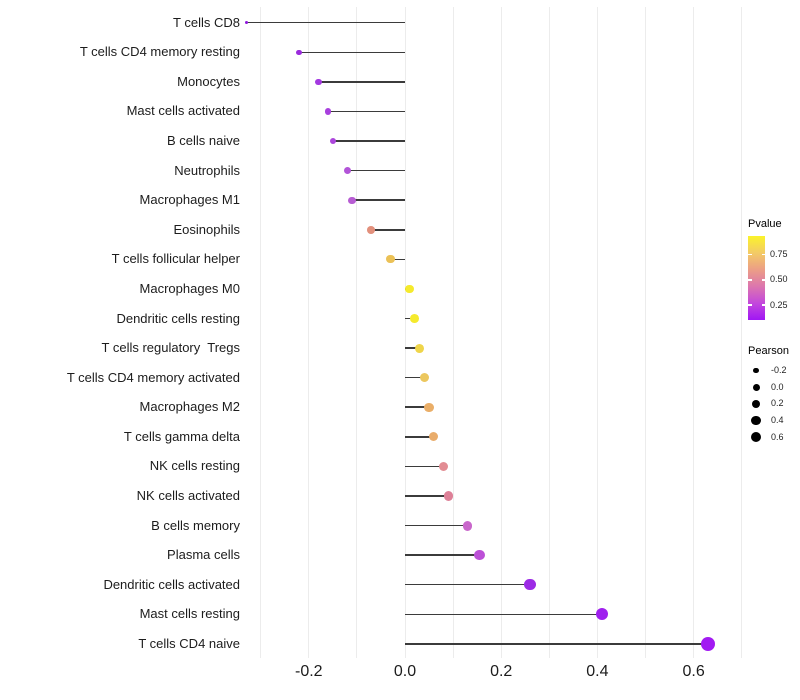  What do you see at coordinates (768, 351) in the screenshot?
I see `pearson-legend-title: Pearson` at bounding box center [768, 351].